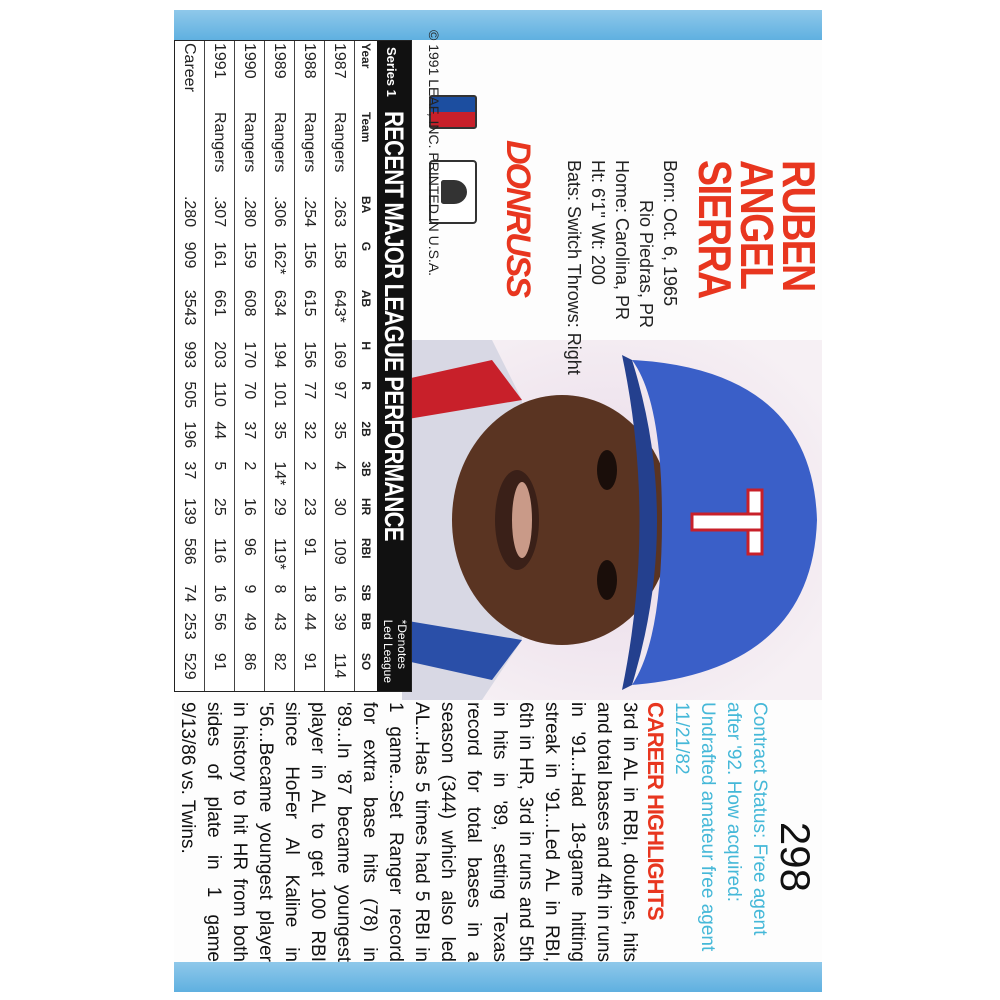  Describe the element at coordinates (190, 75) in the screenshot. I see `table-cell: Career` at that location.